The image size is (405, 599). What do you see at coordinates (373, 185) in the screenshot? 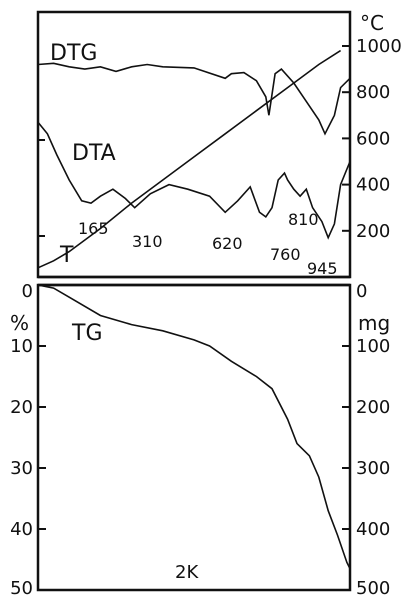
I see `upper-right-tick-label: 400` at bounding box center [373, 185].